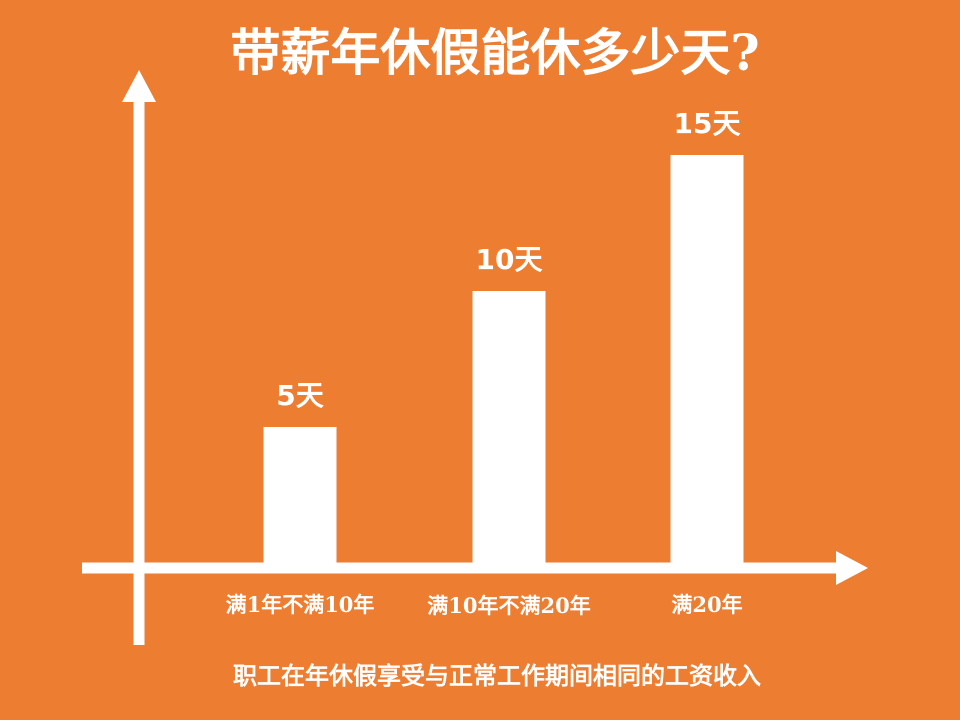  Describe the element at coordinates (852, 568) in the screenshot. I see `x-axis-arrowhead` at that location.